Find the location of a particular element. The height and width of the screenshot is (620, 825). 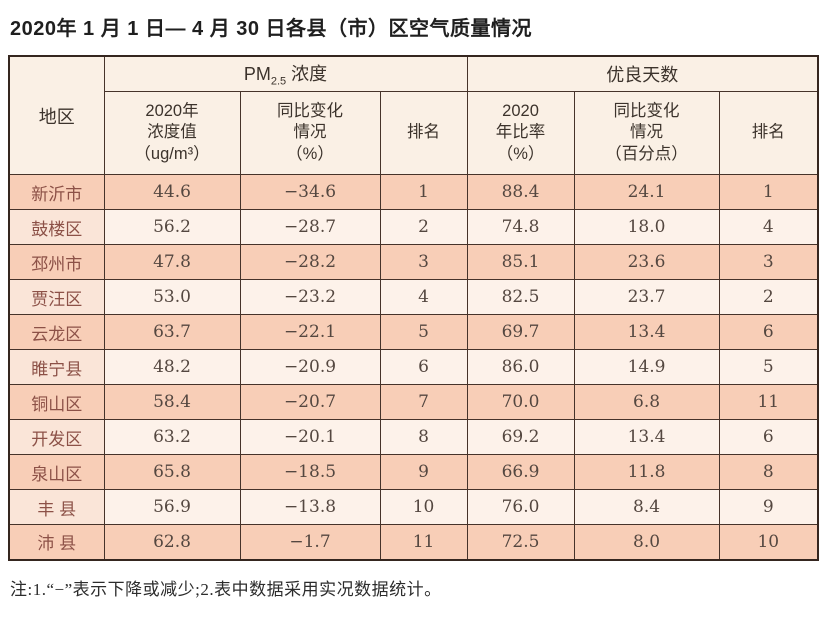

pm-change-cell: −20.9 is located at coordinates (310, 367).